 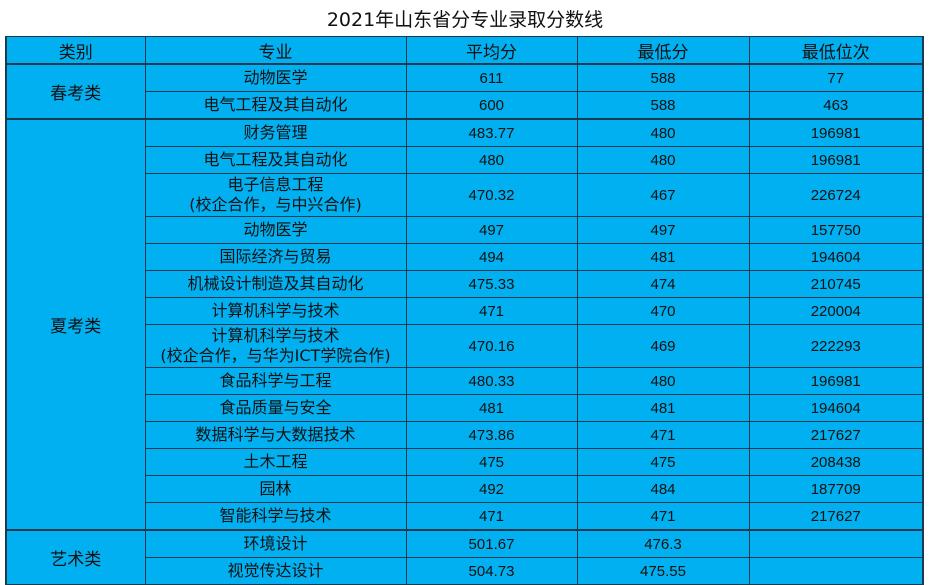 I want to click on min-score-cell: 476.3, so click(x=663, y=543).